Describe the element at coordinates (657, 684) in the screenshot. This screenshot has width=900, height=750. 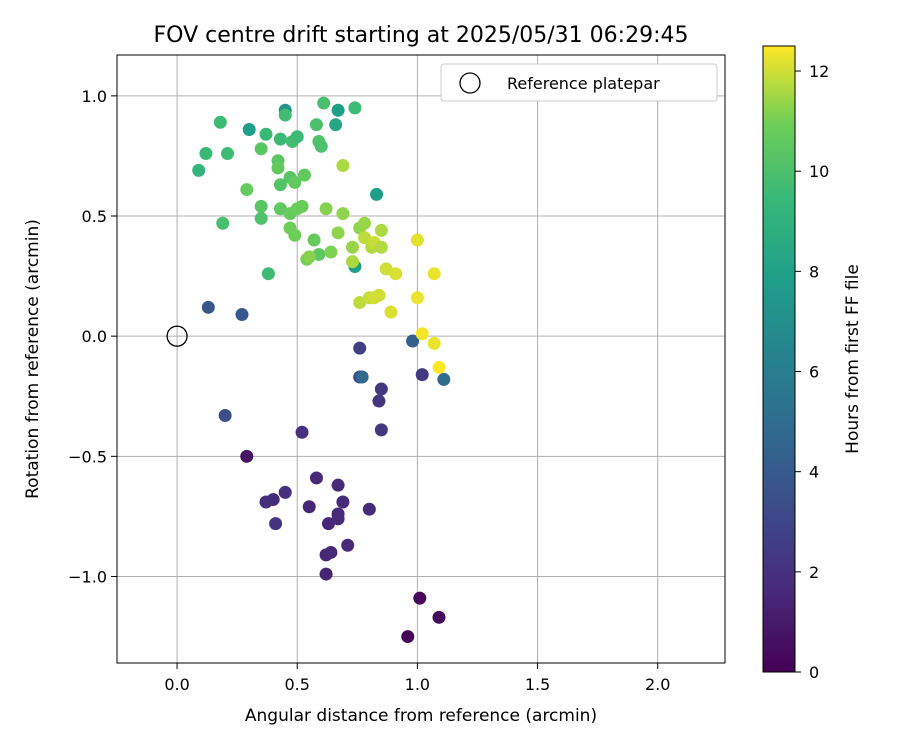
I see `x-tick-label: 2.0` at that location.